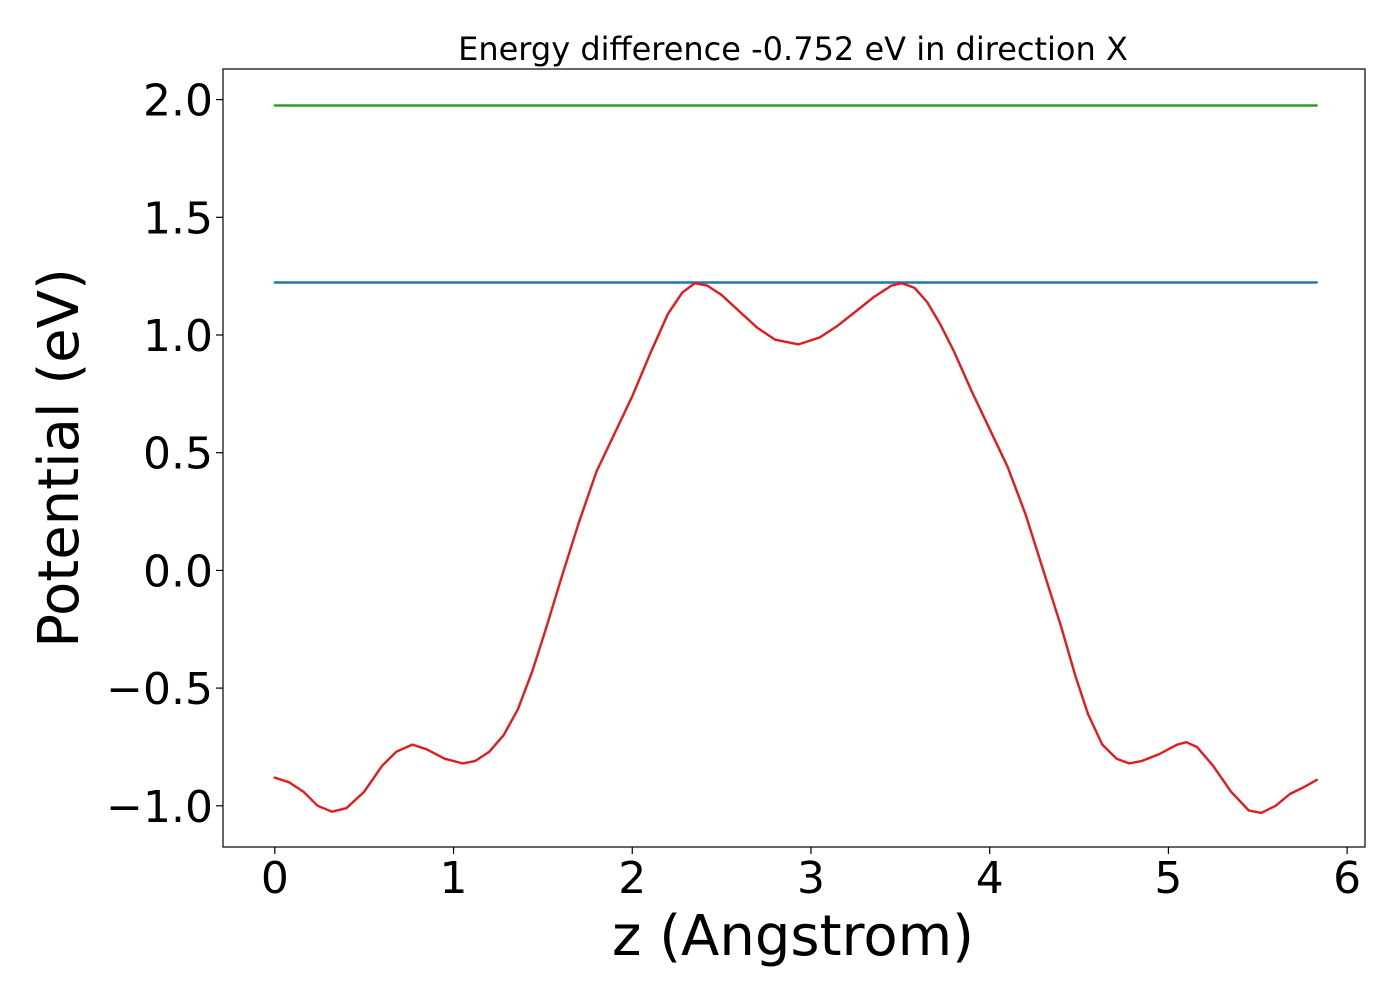  I want to click on x-tick-label: 0, so click(275, 878).